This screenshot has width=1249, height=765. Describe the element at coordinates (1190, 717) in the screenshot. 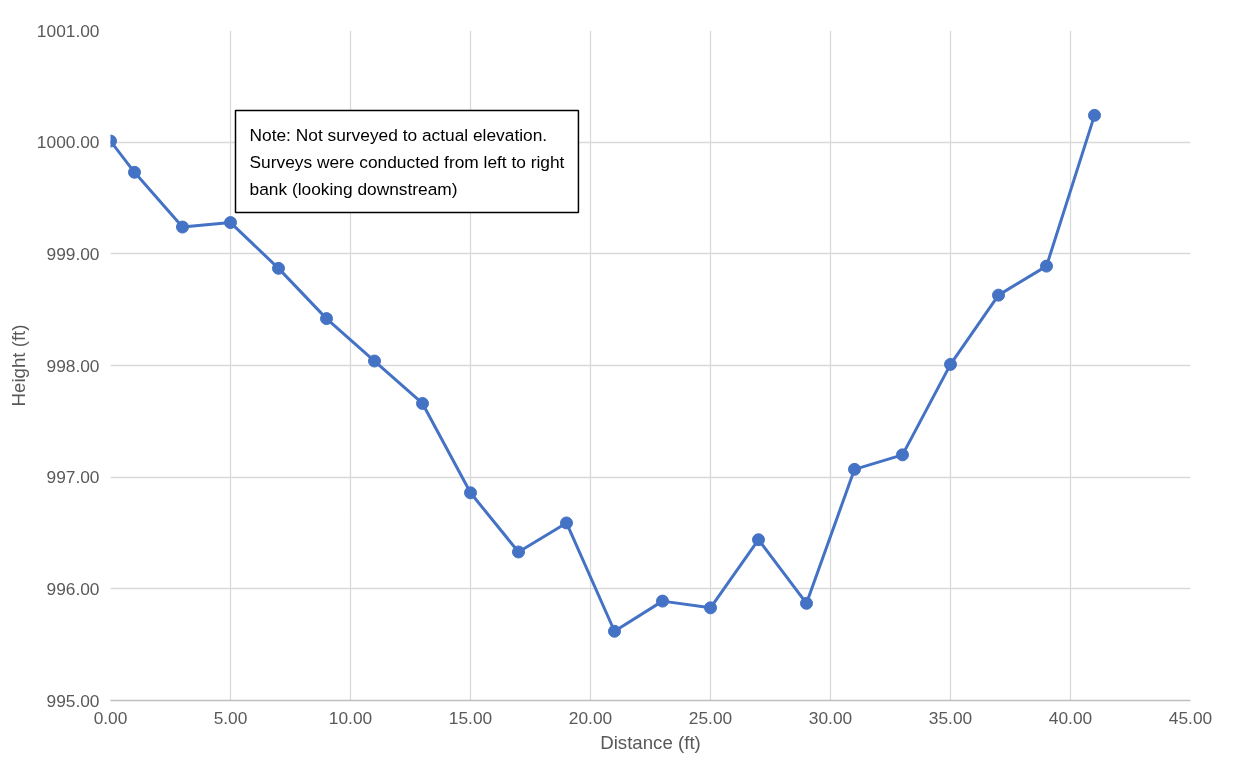

I see `x-tick-label: 45.00` at that location.